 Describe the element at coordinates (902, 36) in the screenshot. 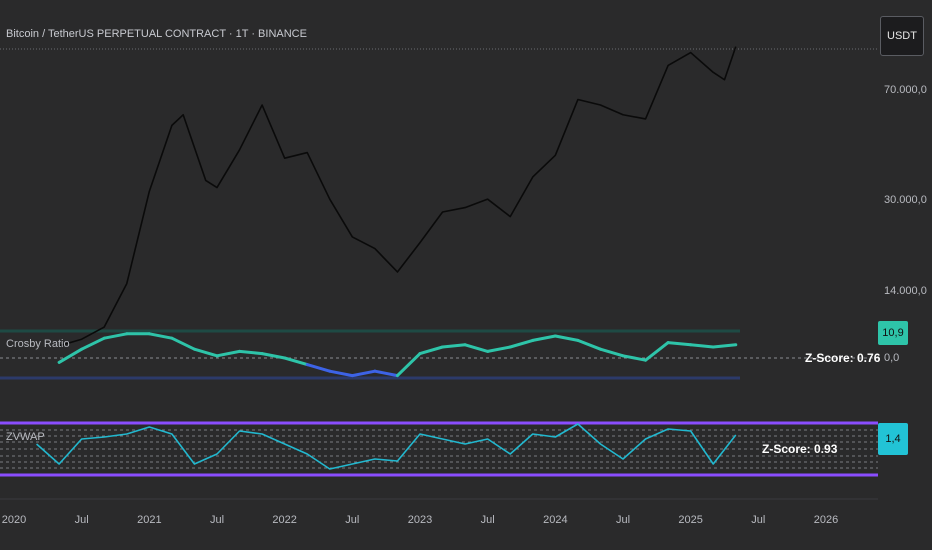

I see `currency-badge: USDT` at that location.